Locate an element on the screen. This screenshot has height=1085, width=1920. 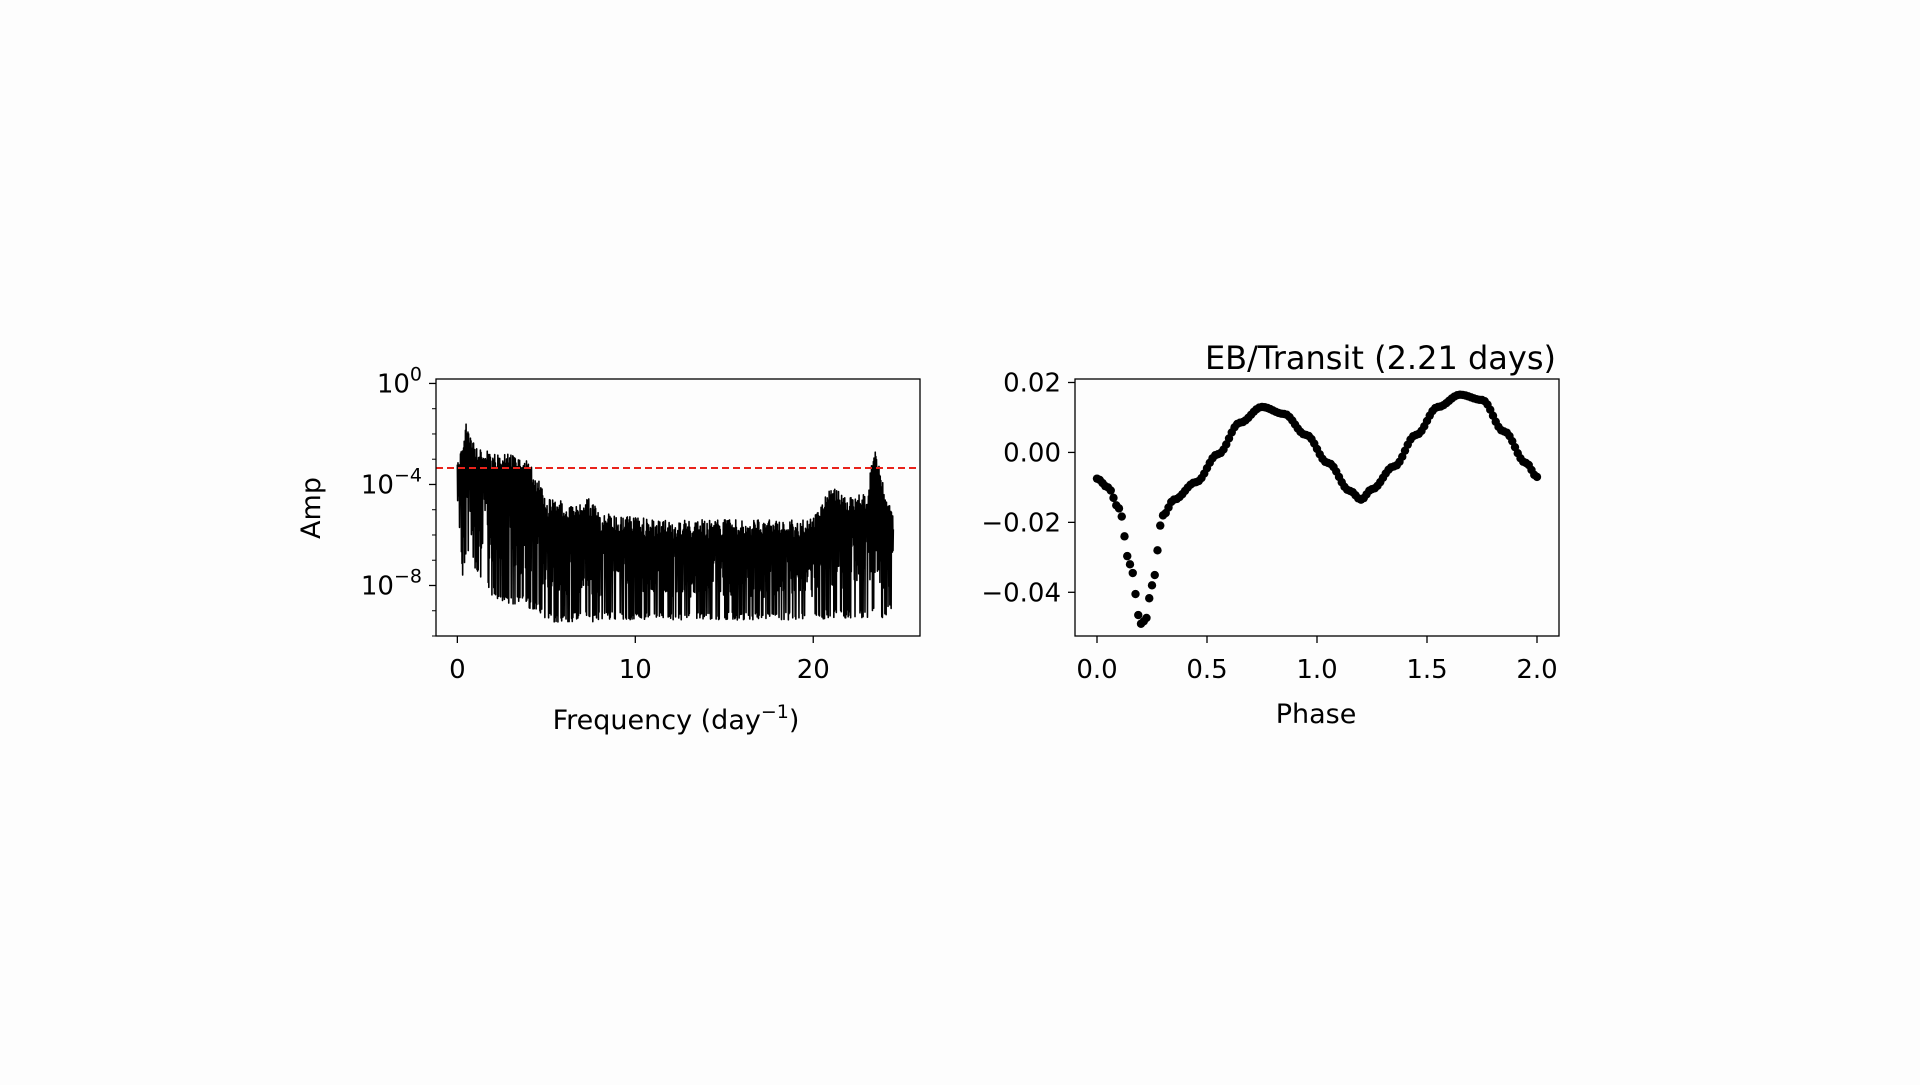
phase-title: EB/Transit (2.21 days) is located at coordinates (1380, 358).